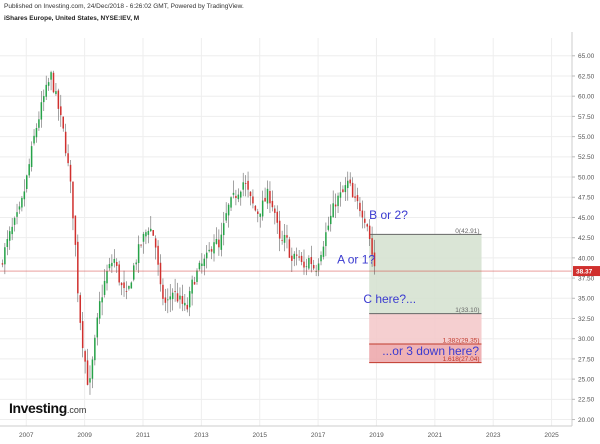 This screenshot has height=444, width=600. What do you see at coordinates (461, 340) in the screenshot?
I see `fib-level-label: 1.382(29.35)` at bounding box center [461, 340].